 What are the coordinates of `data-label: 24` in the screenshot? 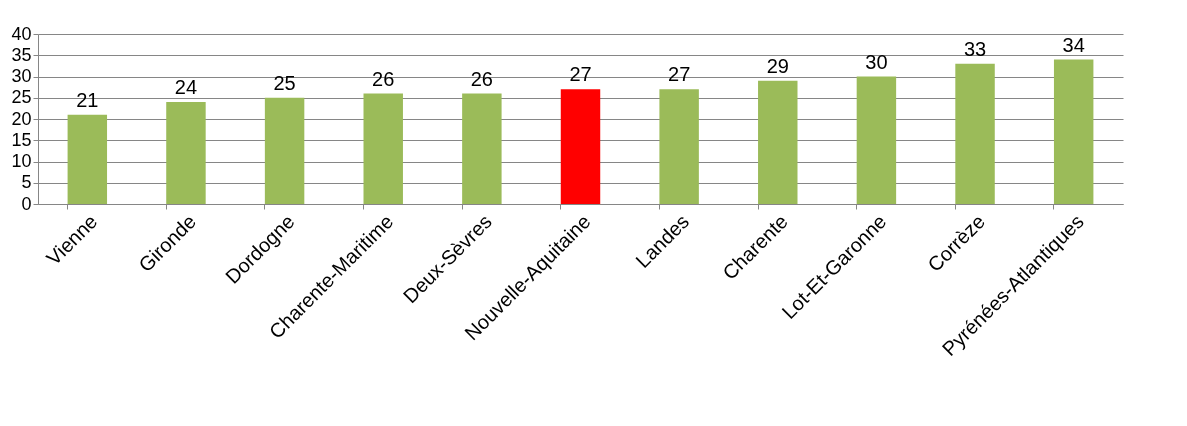 It's located at (186, 87).